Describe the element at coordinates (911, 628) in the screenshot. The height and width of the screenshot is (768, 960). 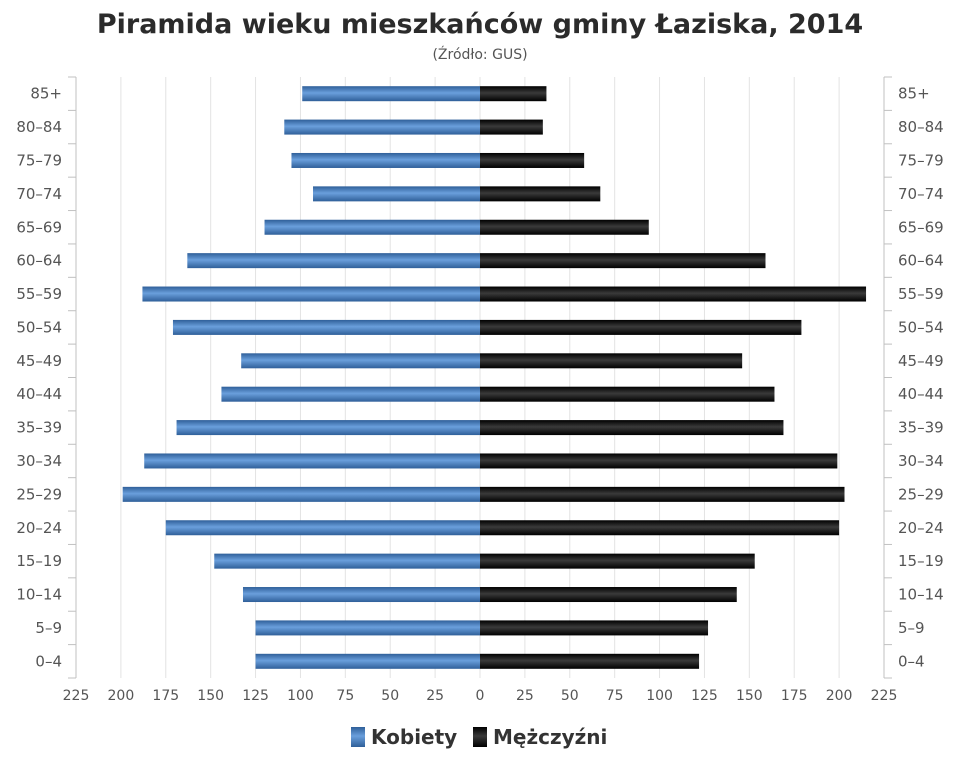
I see `category-label-right: 5–9` at that location.